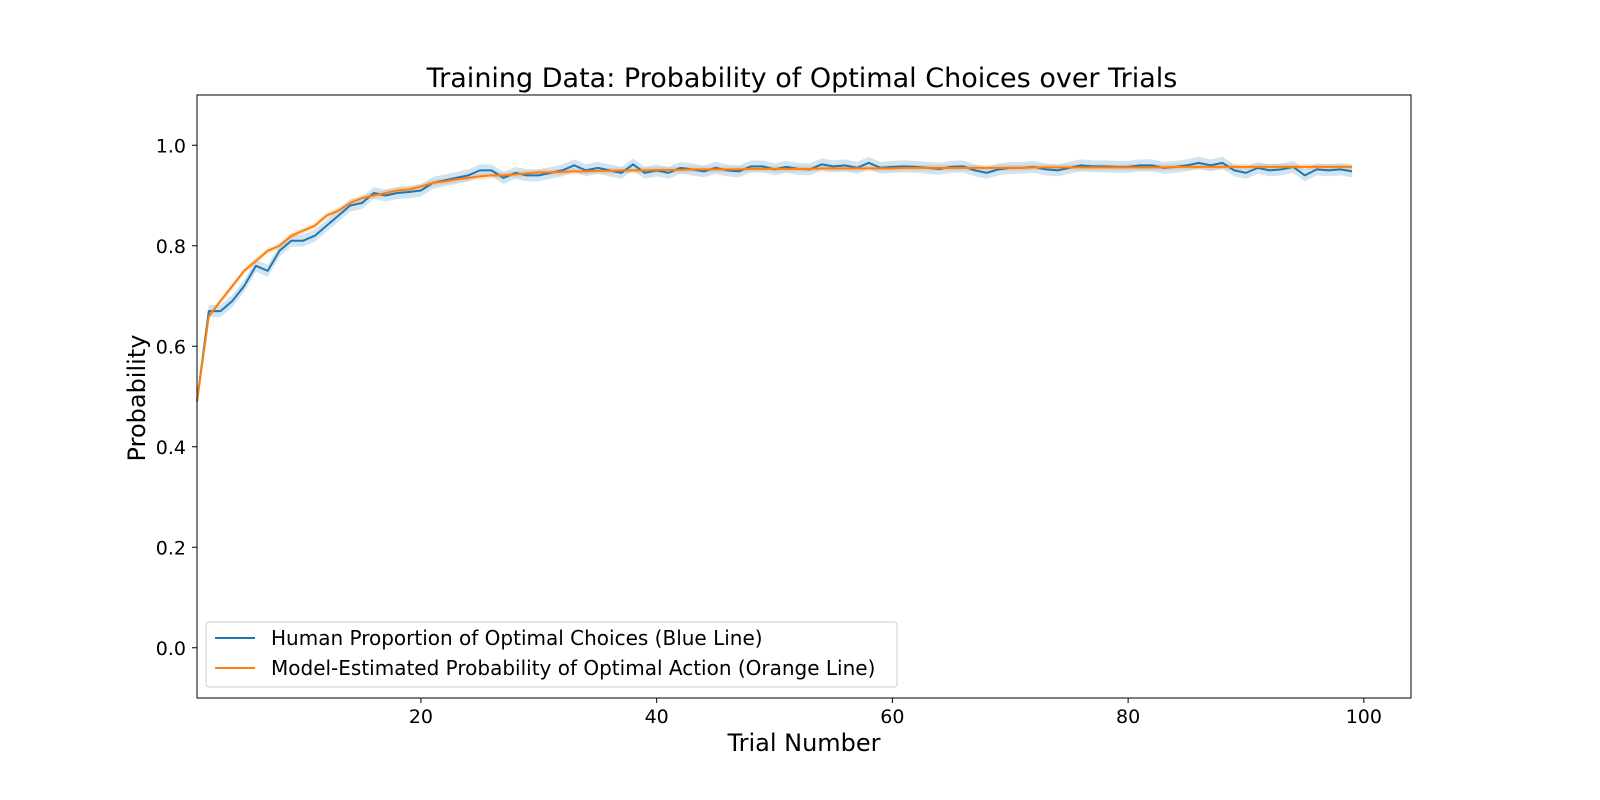 This screenshot has width=1600, height=800. Describe the element at coordinates (176, 397) in the screenshot. I see `y-axis: 0.0 0.2 0.4 0.6 0.8 1.0` at that location.